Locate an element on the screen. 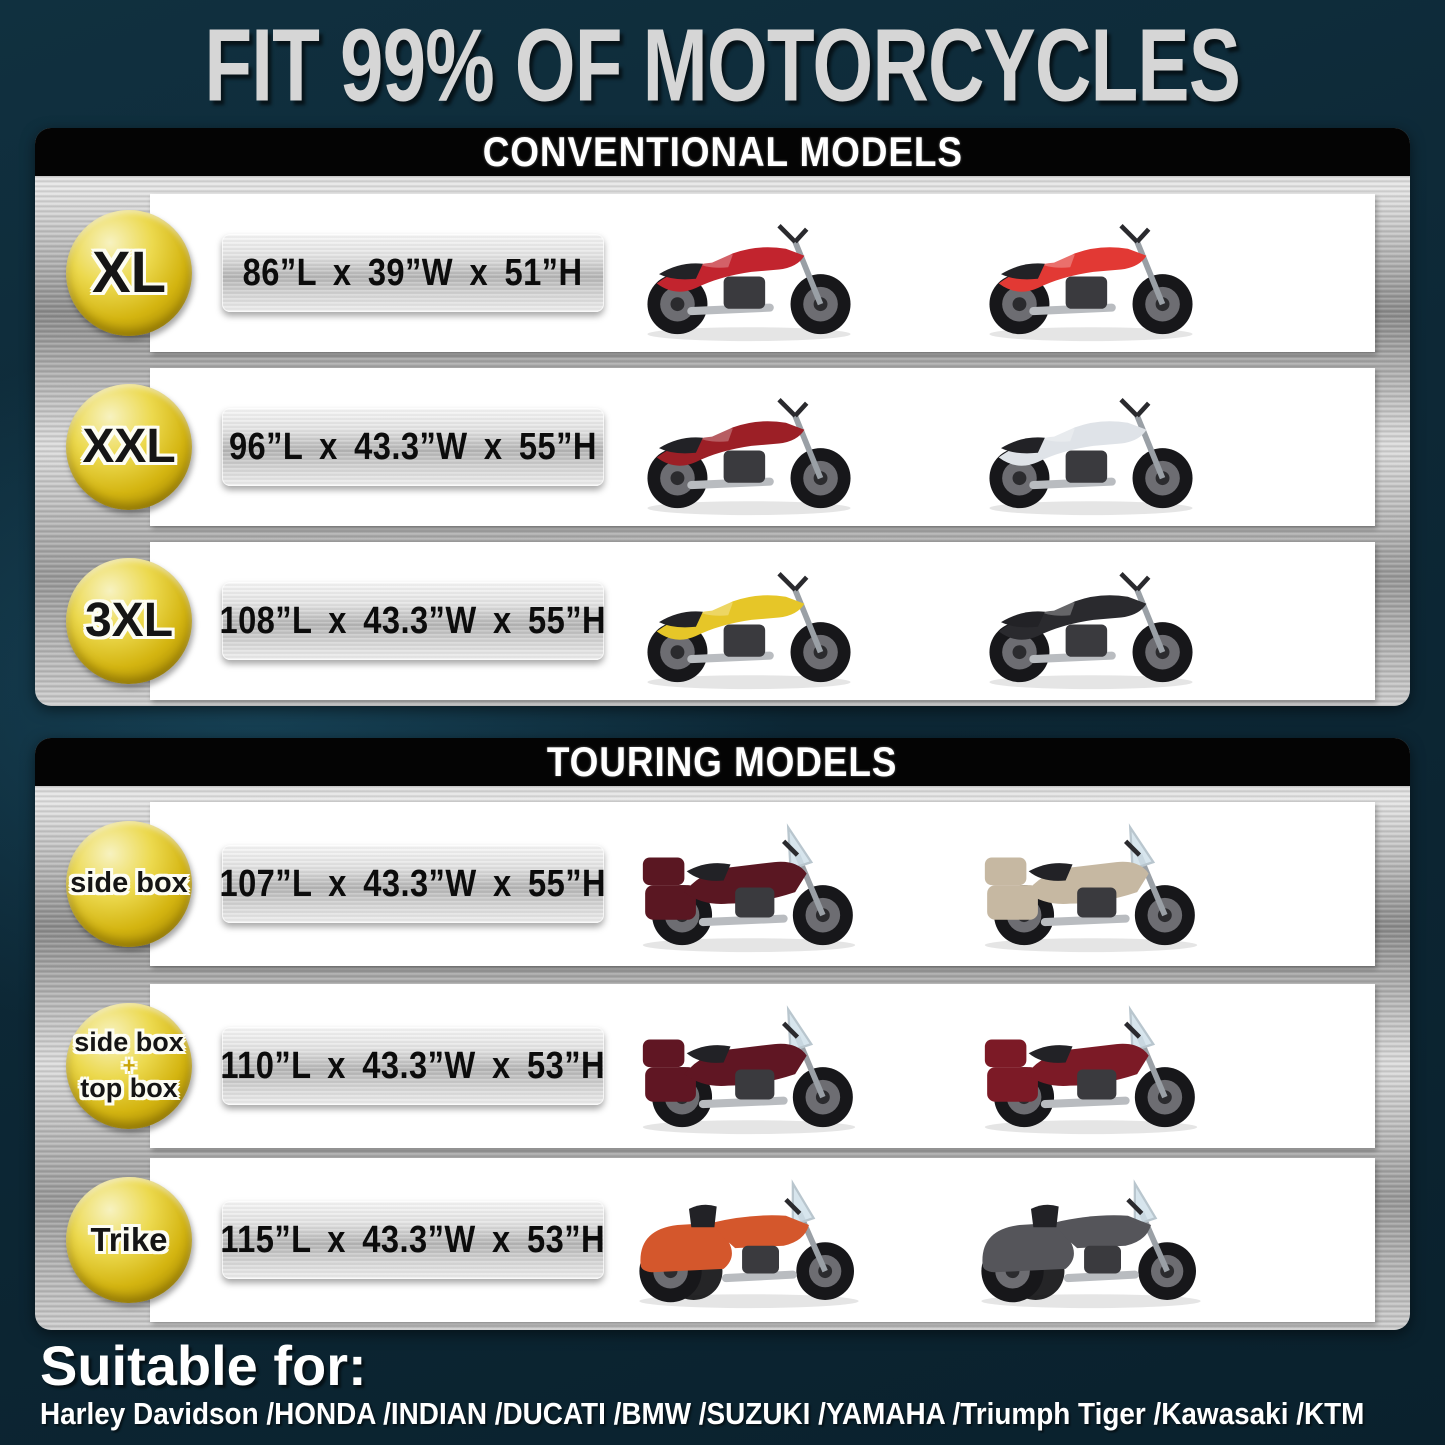 This screenshot has height=1445, width=1445. touring-models-header: TOURING MODELS is located at coordinates (722, 762).